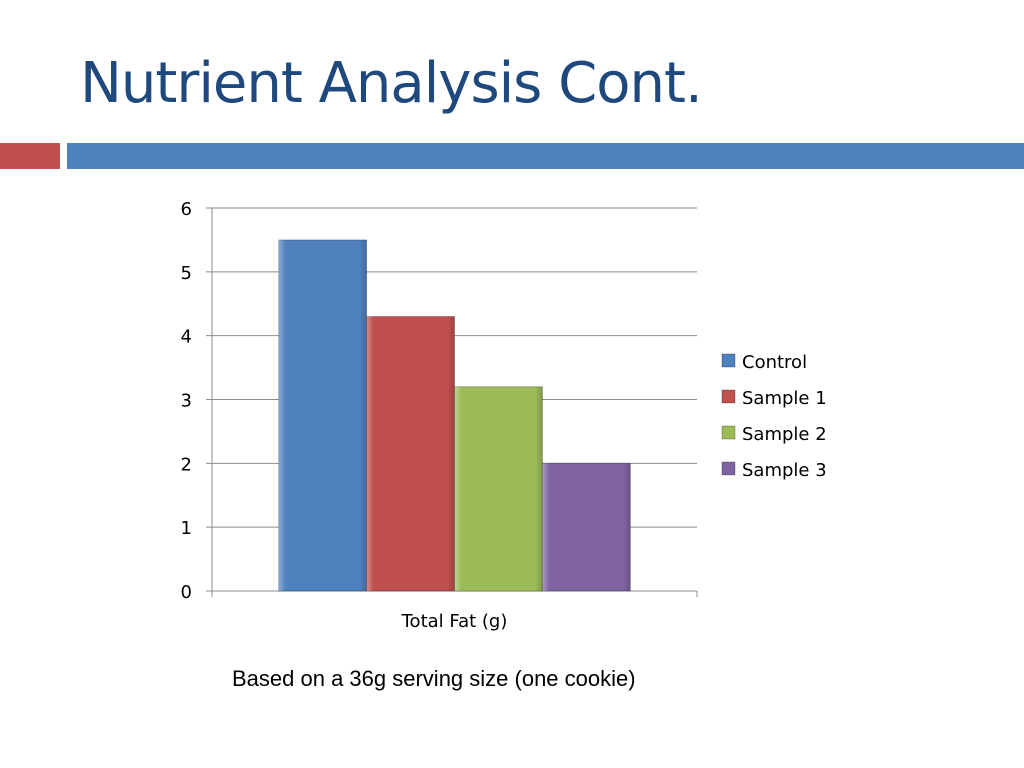  I want to click on serving-size-footnote: Based on a 36g serving size (one cookie), so click(434, 678).